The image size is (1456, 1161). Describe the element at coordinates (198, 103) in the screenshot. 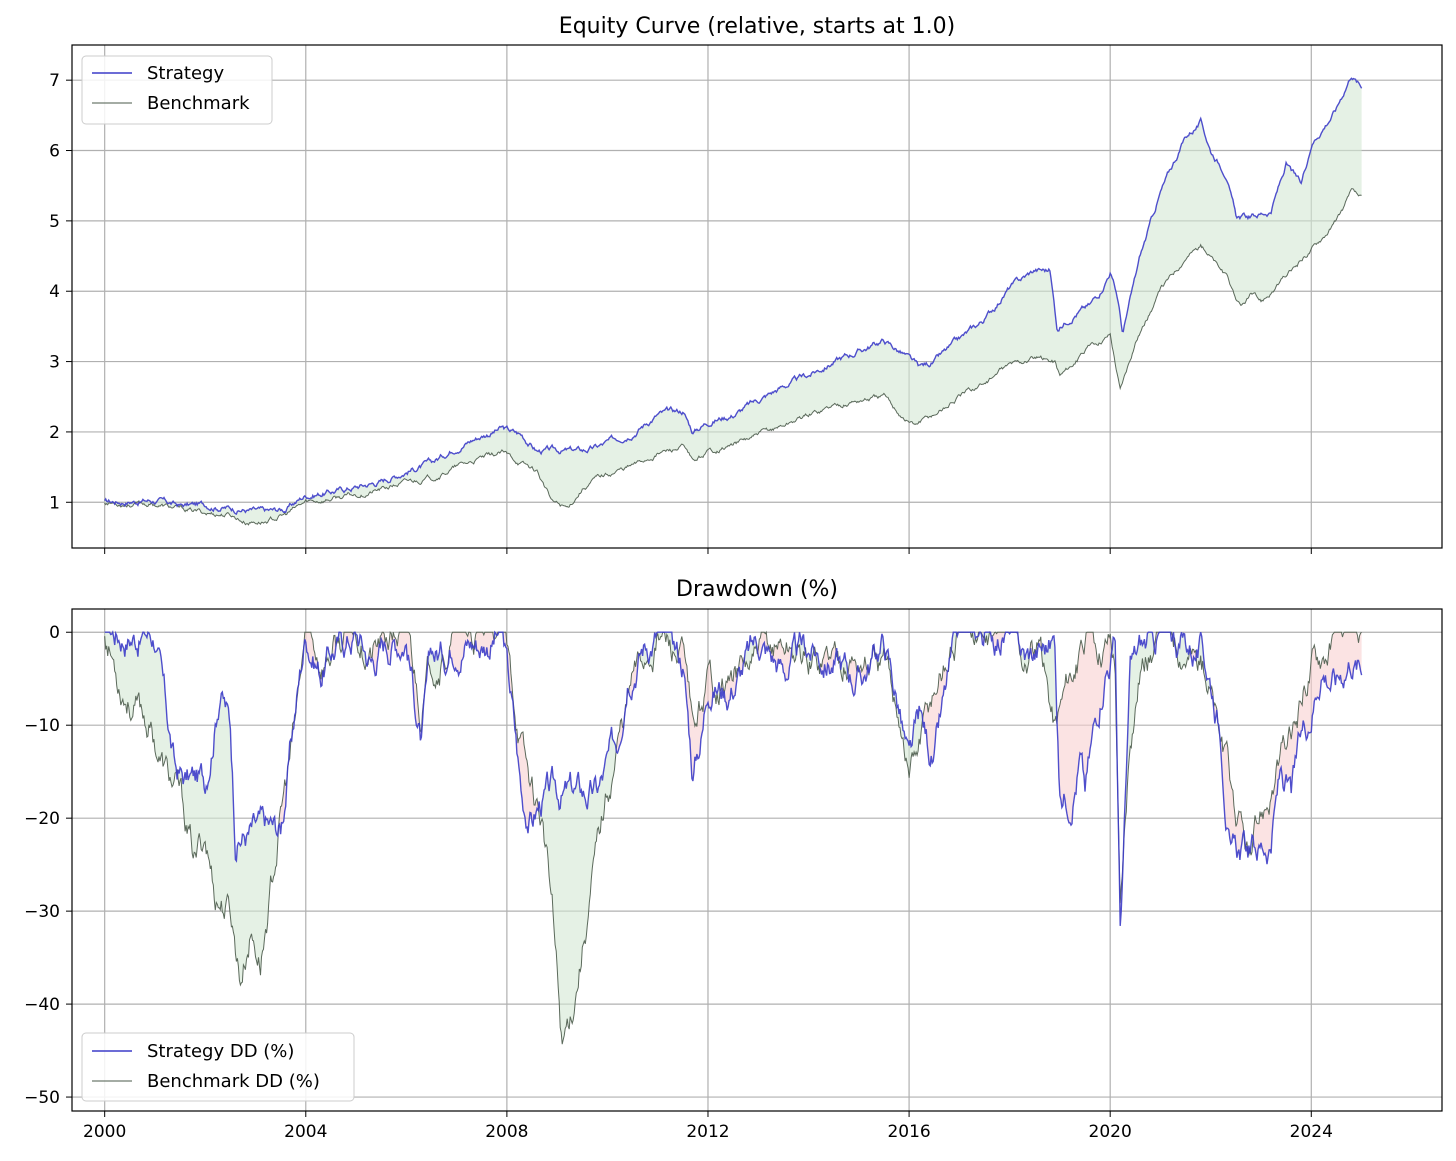

I see `legend-label-benchmark: Benchmark` at that location.